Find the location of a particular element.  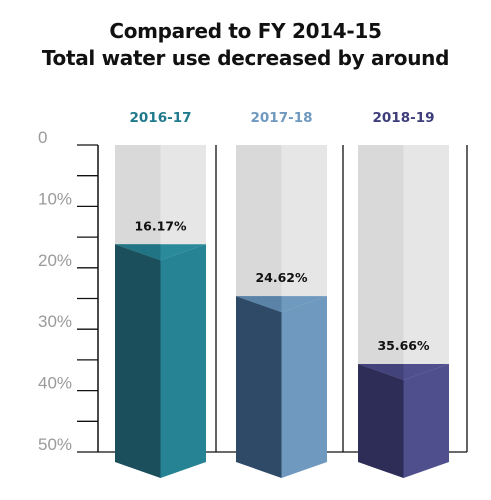

y-tick-label: 0 is located at coordinates (42, 137).